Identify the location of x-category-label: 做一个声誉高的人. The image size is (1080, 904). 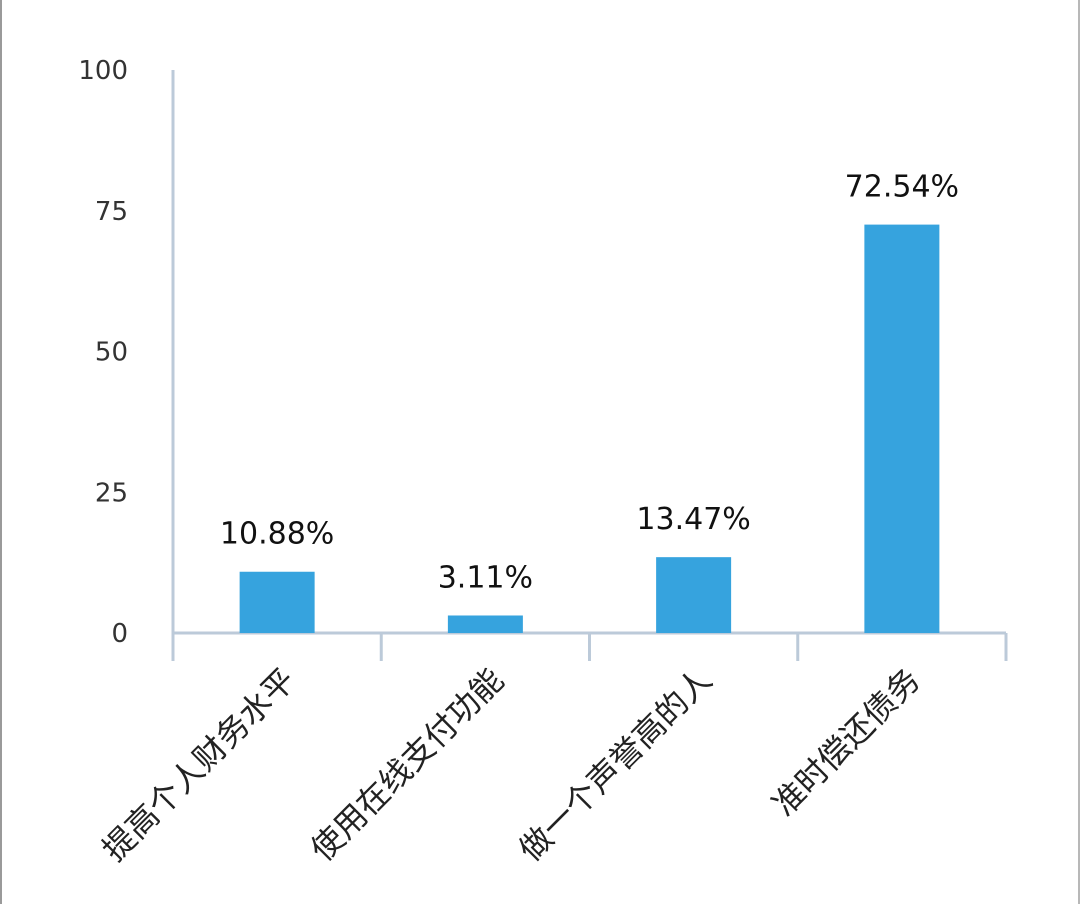
(615, 765).